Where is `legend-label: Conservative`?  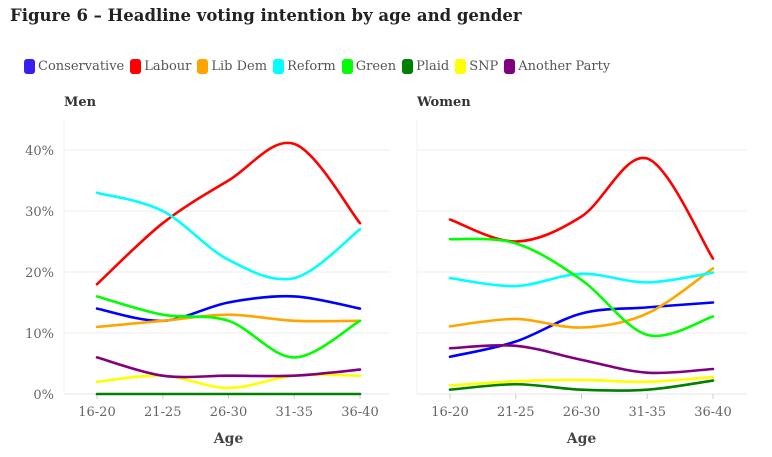 legend-label: Conservative is located at coordinates (81, 66).